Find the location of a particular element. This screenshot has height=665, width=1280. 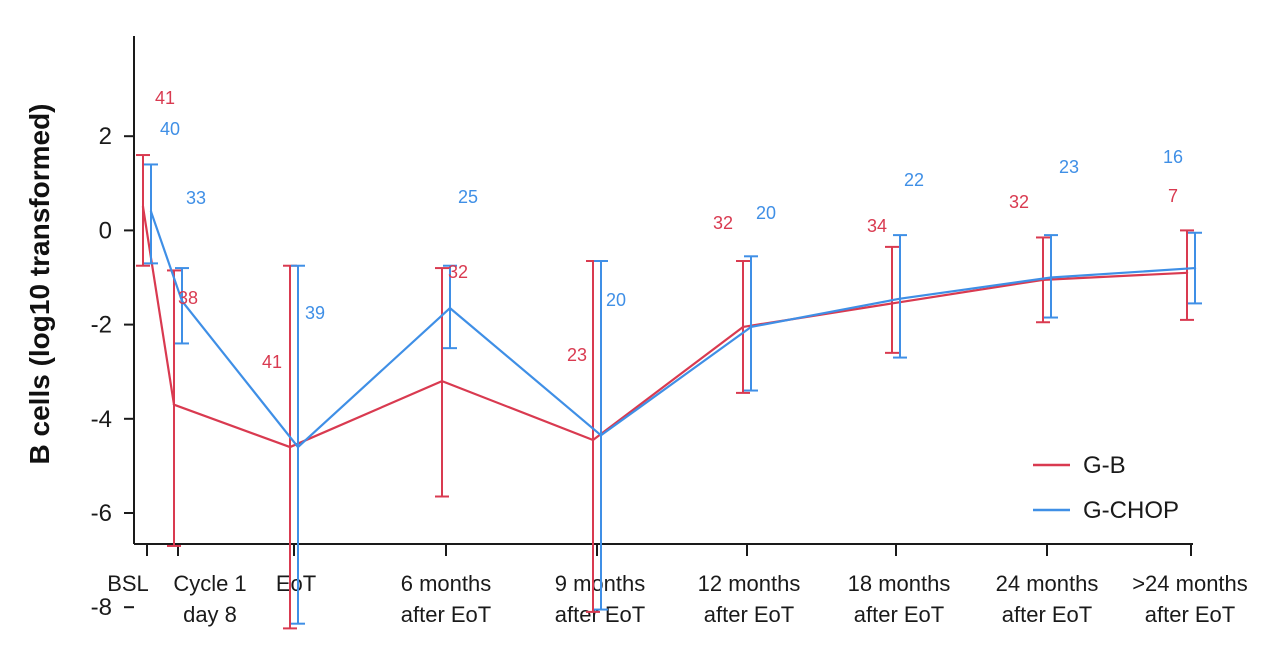

x-tick-label: Cycle 1 is located at coordinates (209, 583).